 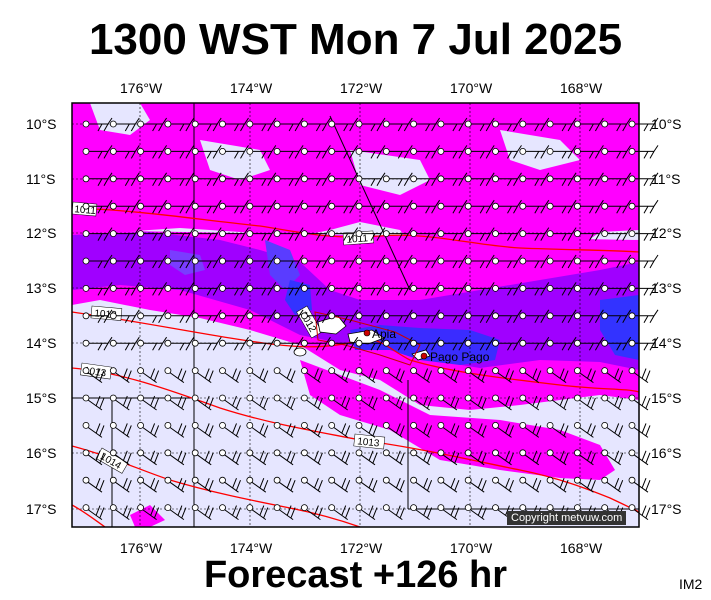 What do you see at coordinates (666, 509) in the screenshot?
I see `lat-tick-right: 17°S` at bounding box center [666, 509].